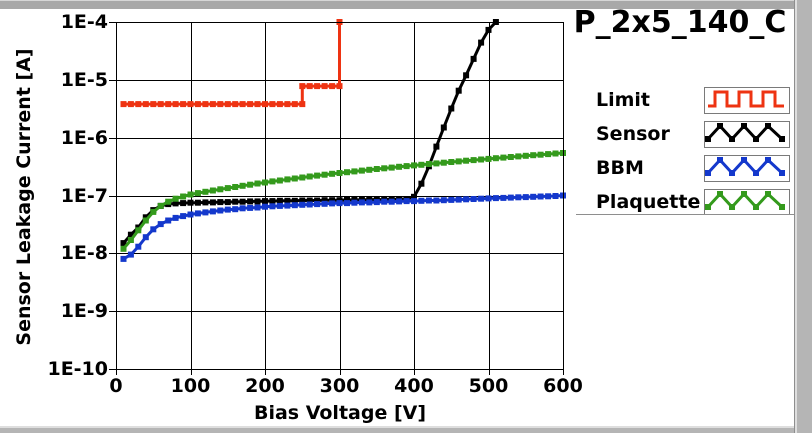 This screenshot has height=433, width=812. I want to click on x-axis-title: Bias Voltage [V], so click(340, 413).